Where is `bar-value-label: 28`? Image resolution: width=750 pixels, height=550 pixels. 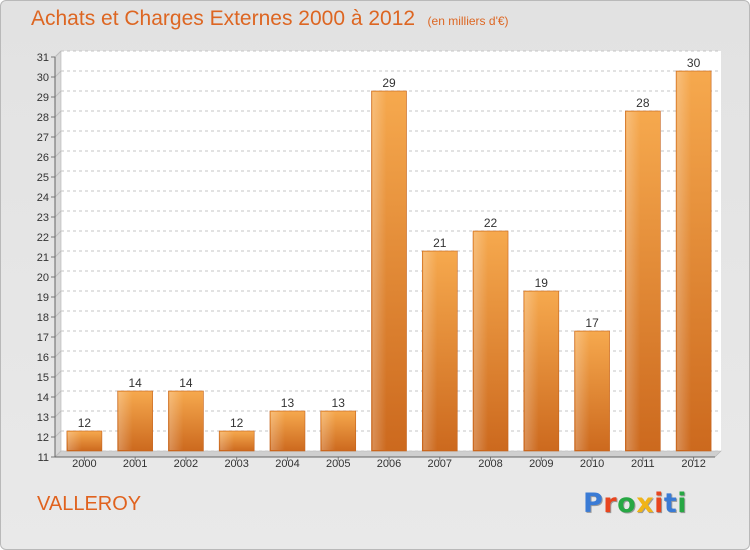 bar-value-label: 28 is located at coordinates (643, 103).